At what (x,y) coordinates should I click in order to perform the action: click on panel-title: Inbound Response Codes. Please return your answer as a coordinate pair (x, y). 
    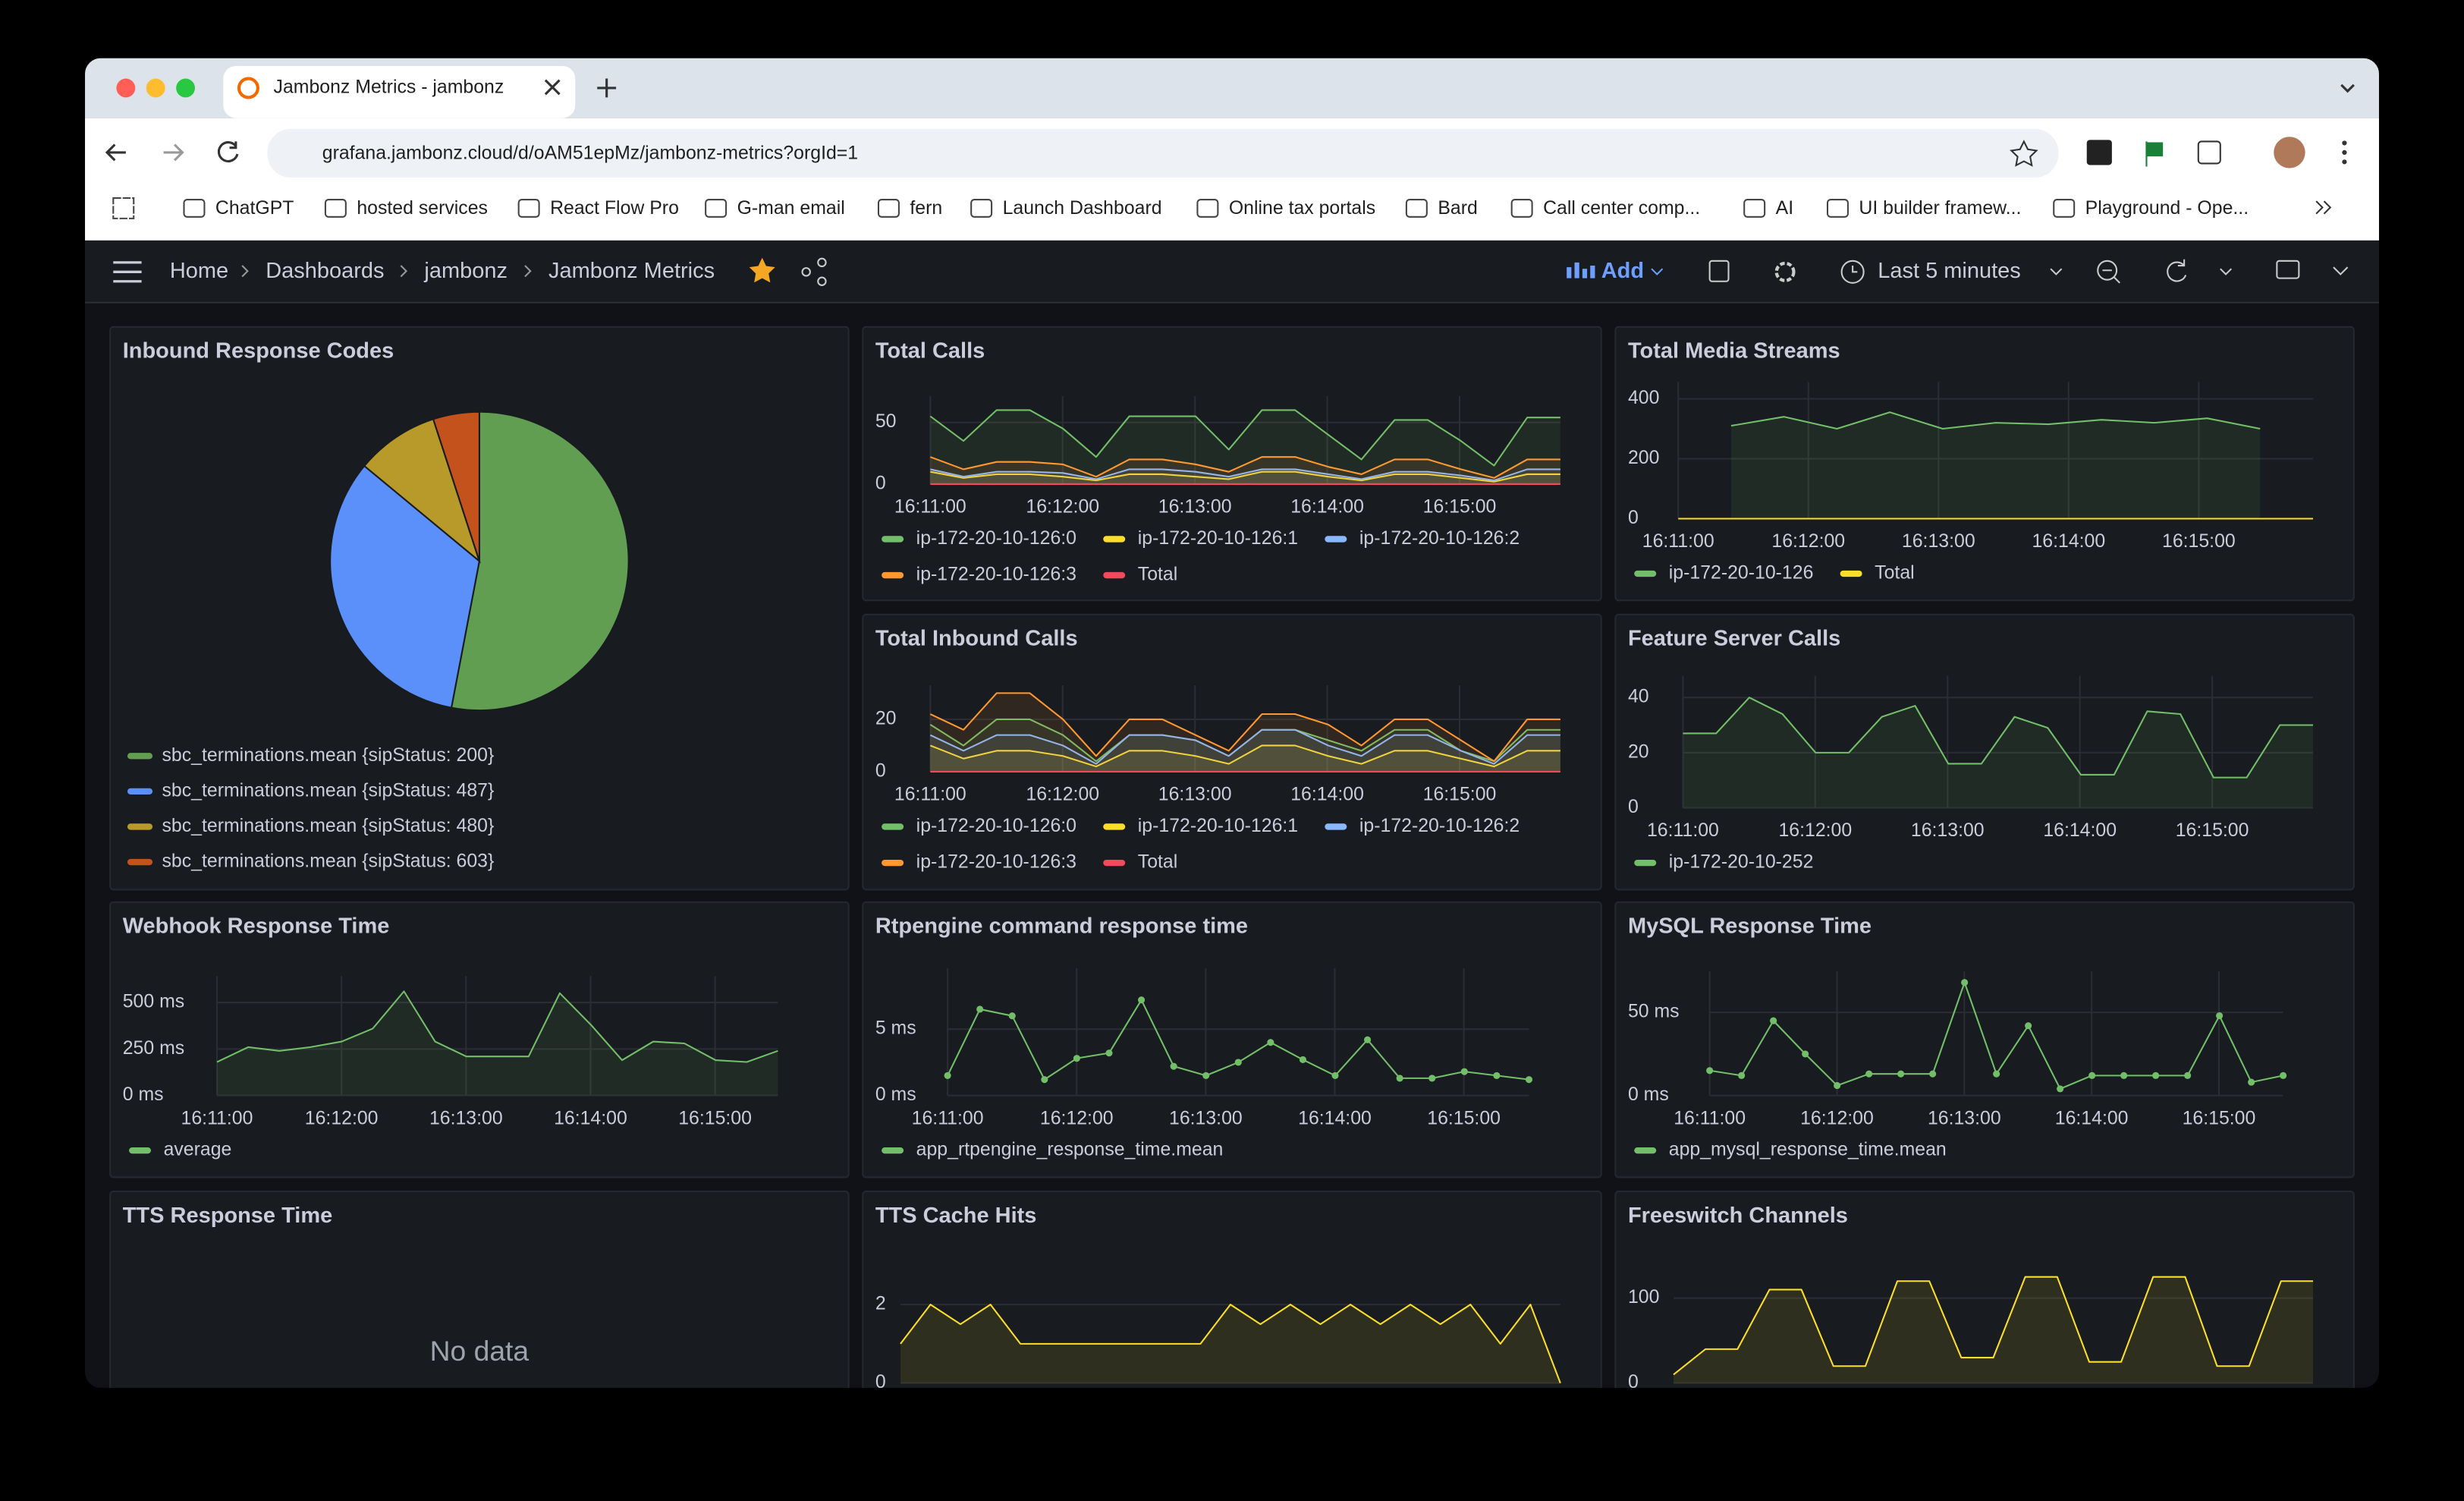
    Looking at the image, I should click on (258, 351).